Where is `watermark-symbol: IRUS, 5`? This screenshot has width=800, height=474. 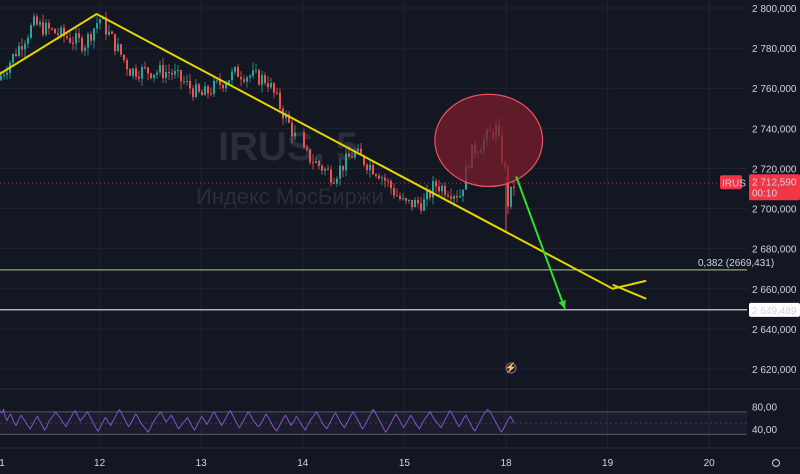 watermark-symbol: IRUS, 5 is located at coordinates (288, 147).